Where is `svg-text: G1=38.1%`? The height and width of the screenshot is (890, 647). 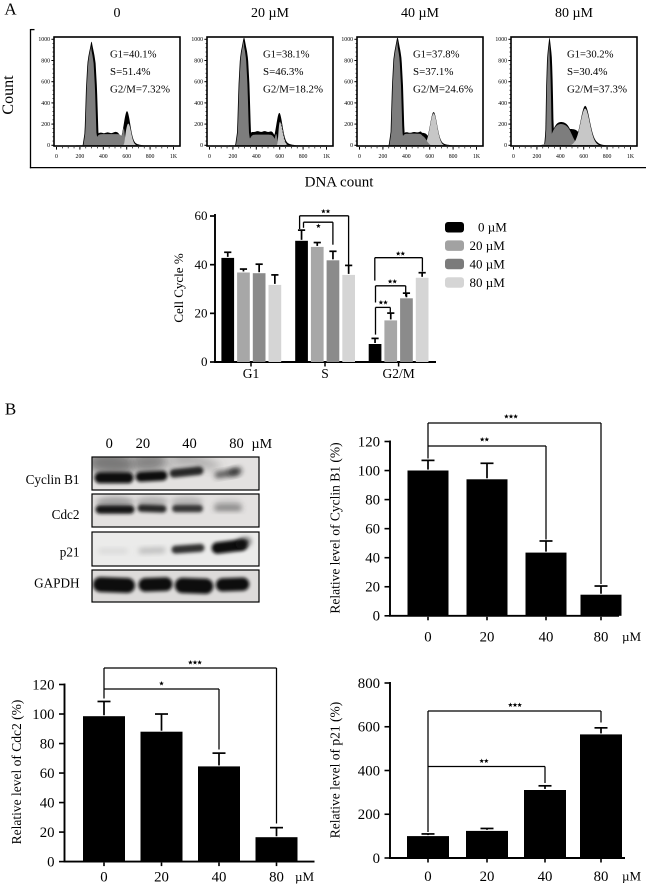
svg-text: G1=38.1% is located at coordinates (286, 55).